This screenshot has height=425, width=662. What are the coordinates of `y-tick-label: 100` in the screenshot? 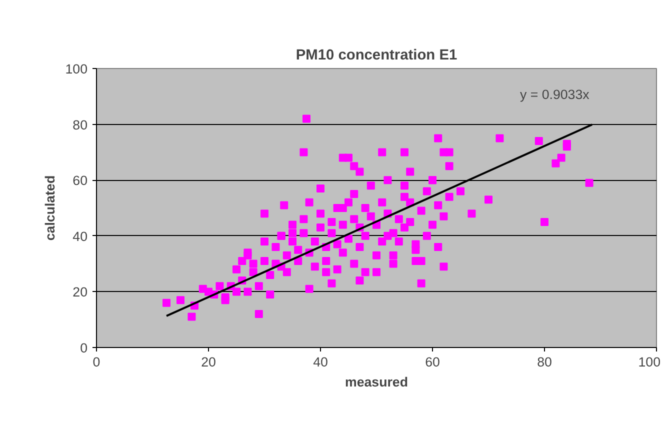 It's located at (76, 69).